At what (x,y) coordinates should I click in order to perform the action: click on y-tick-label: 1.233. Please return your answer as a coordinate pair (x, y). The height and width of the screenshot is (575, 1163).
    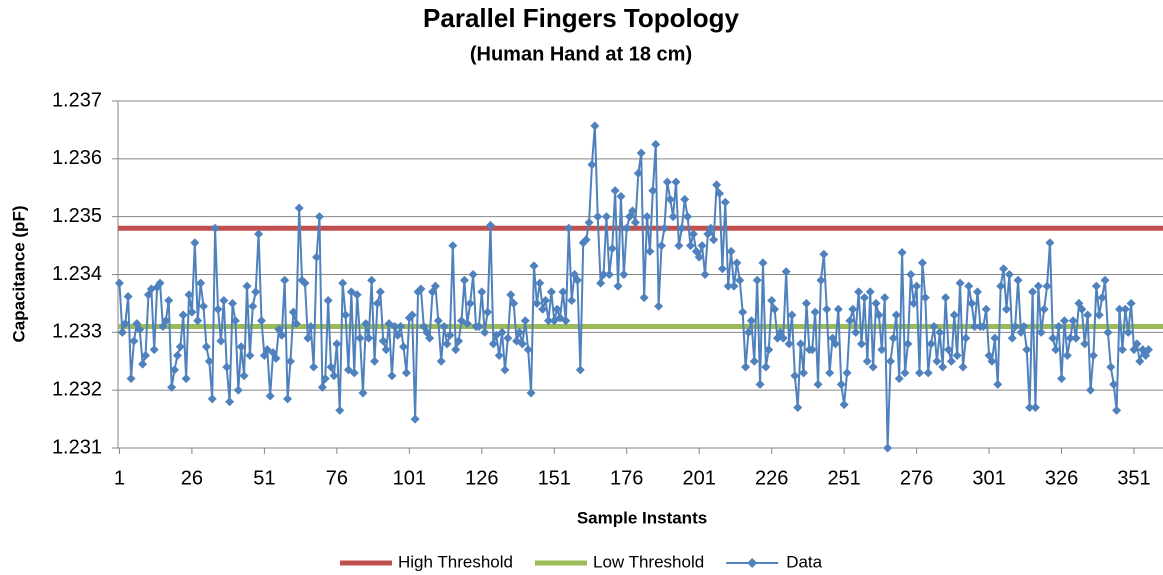
    Looking at the image, I should click on (77, 332).